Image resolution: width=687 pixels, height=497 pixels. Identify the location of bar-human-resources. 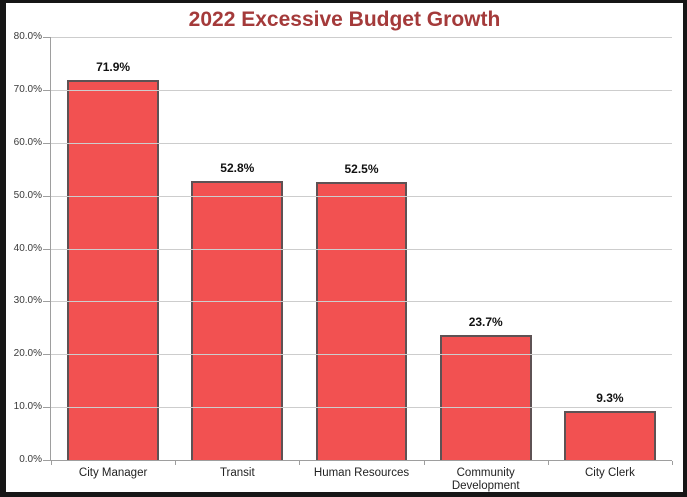
(361, 321).